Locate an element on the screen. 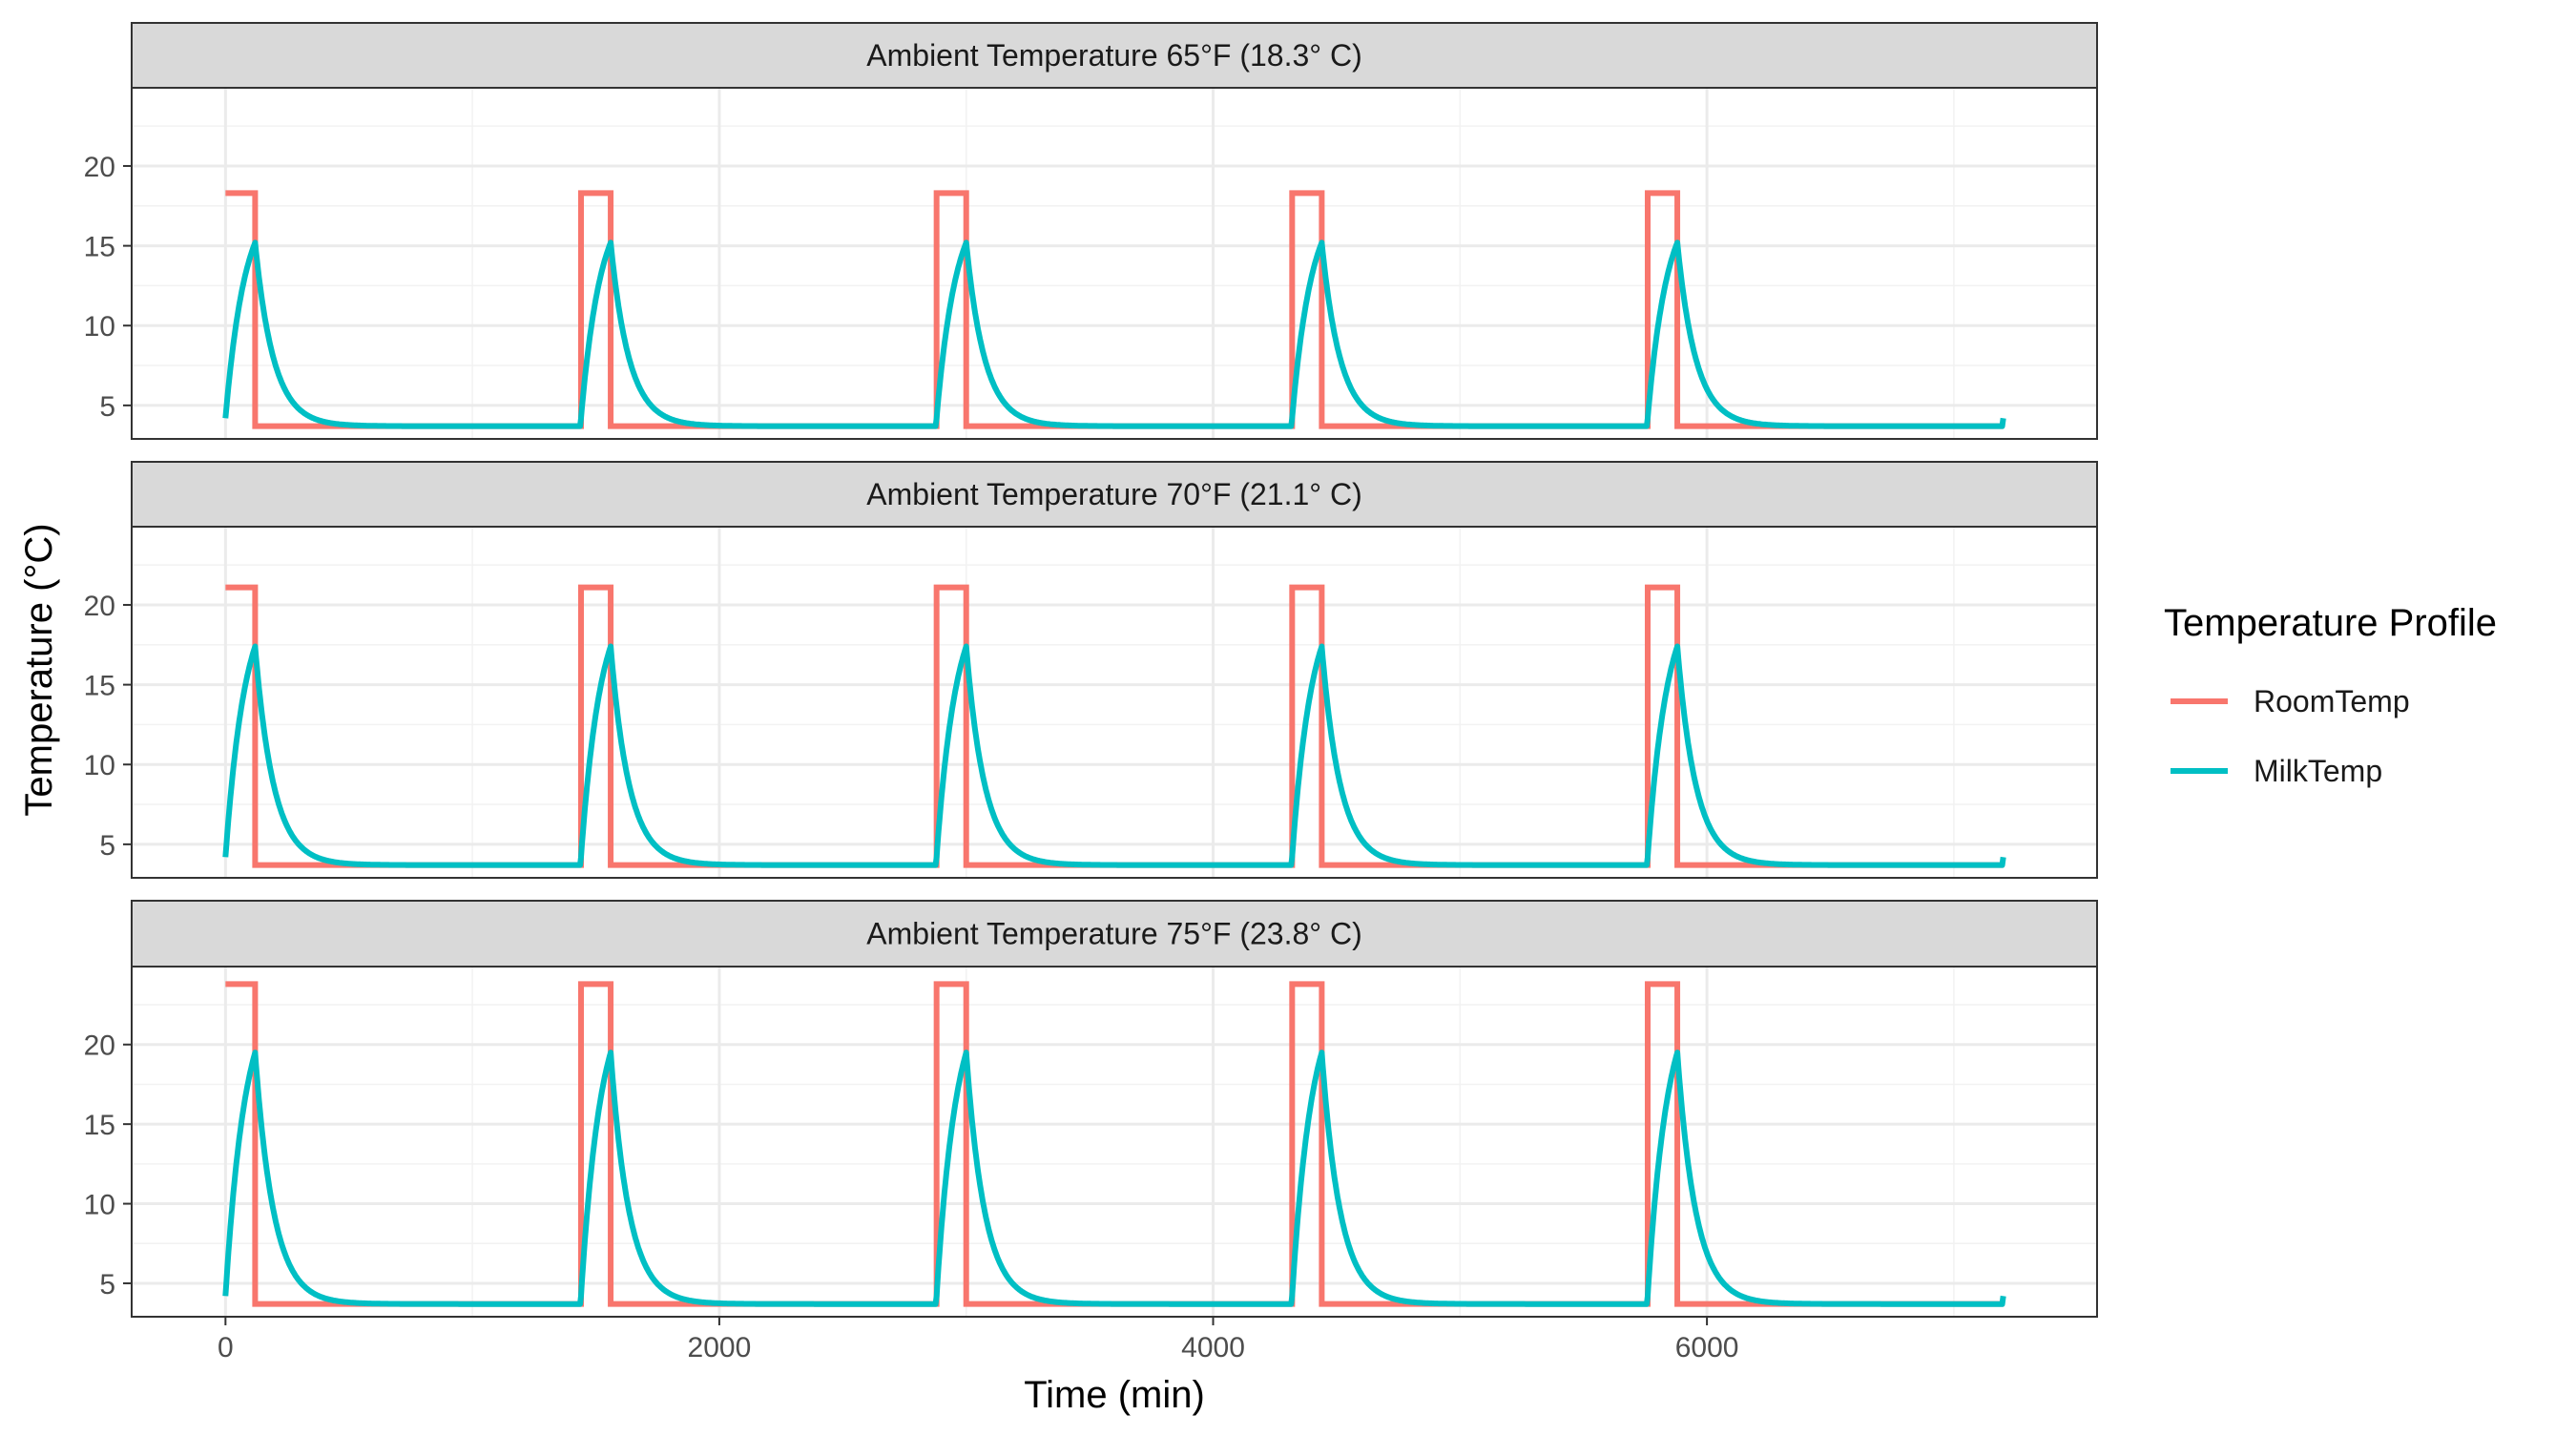 The width and height of the screenshot is (2576, 1436). legend-title: Temperature Profile is located at coordinates (2330, 623).